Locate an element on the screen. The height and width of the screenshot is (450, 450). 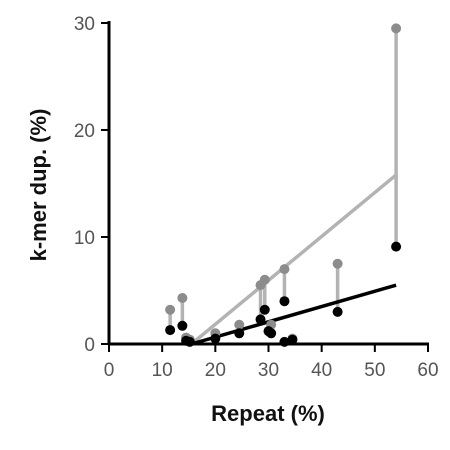
x-tick-label: 10 is located at coordinates (162, 370).